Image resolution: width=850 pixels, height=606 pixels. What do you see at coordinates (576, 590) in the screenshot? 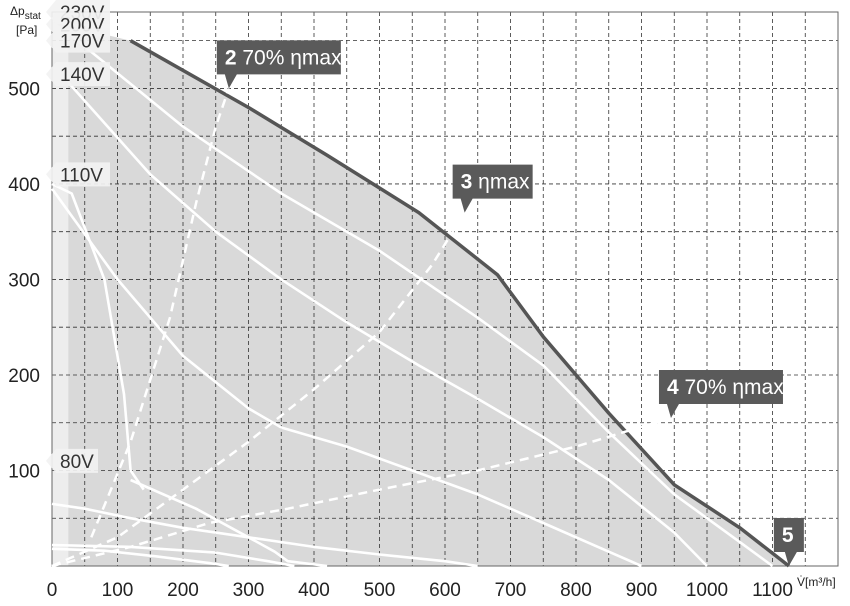
I see `x-tick-label: 800` at bounding box center [576, 590].